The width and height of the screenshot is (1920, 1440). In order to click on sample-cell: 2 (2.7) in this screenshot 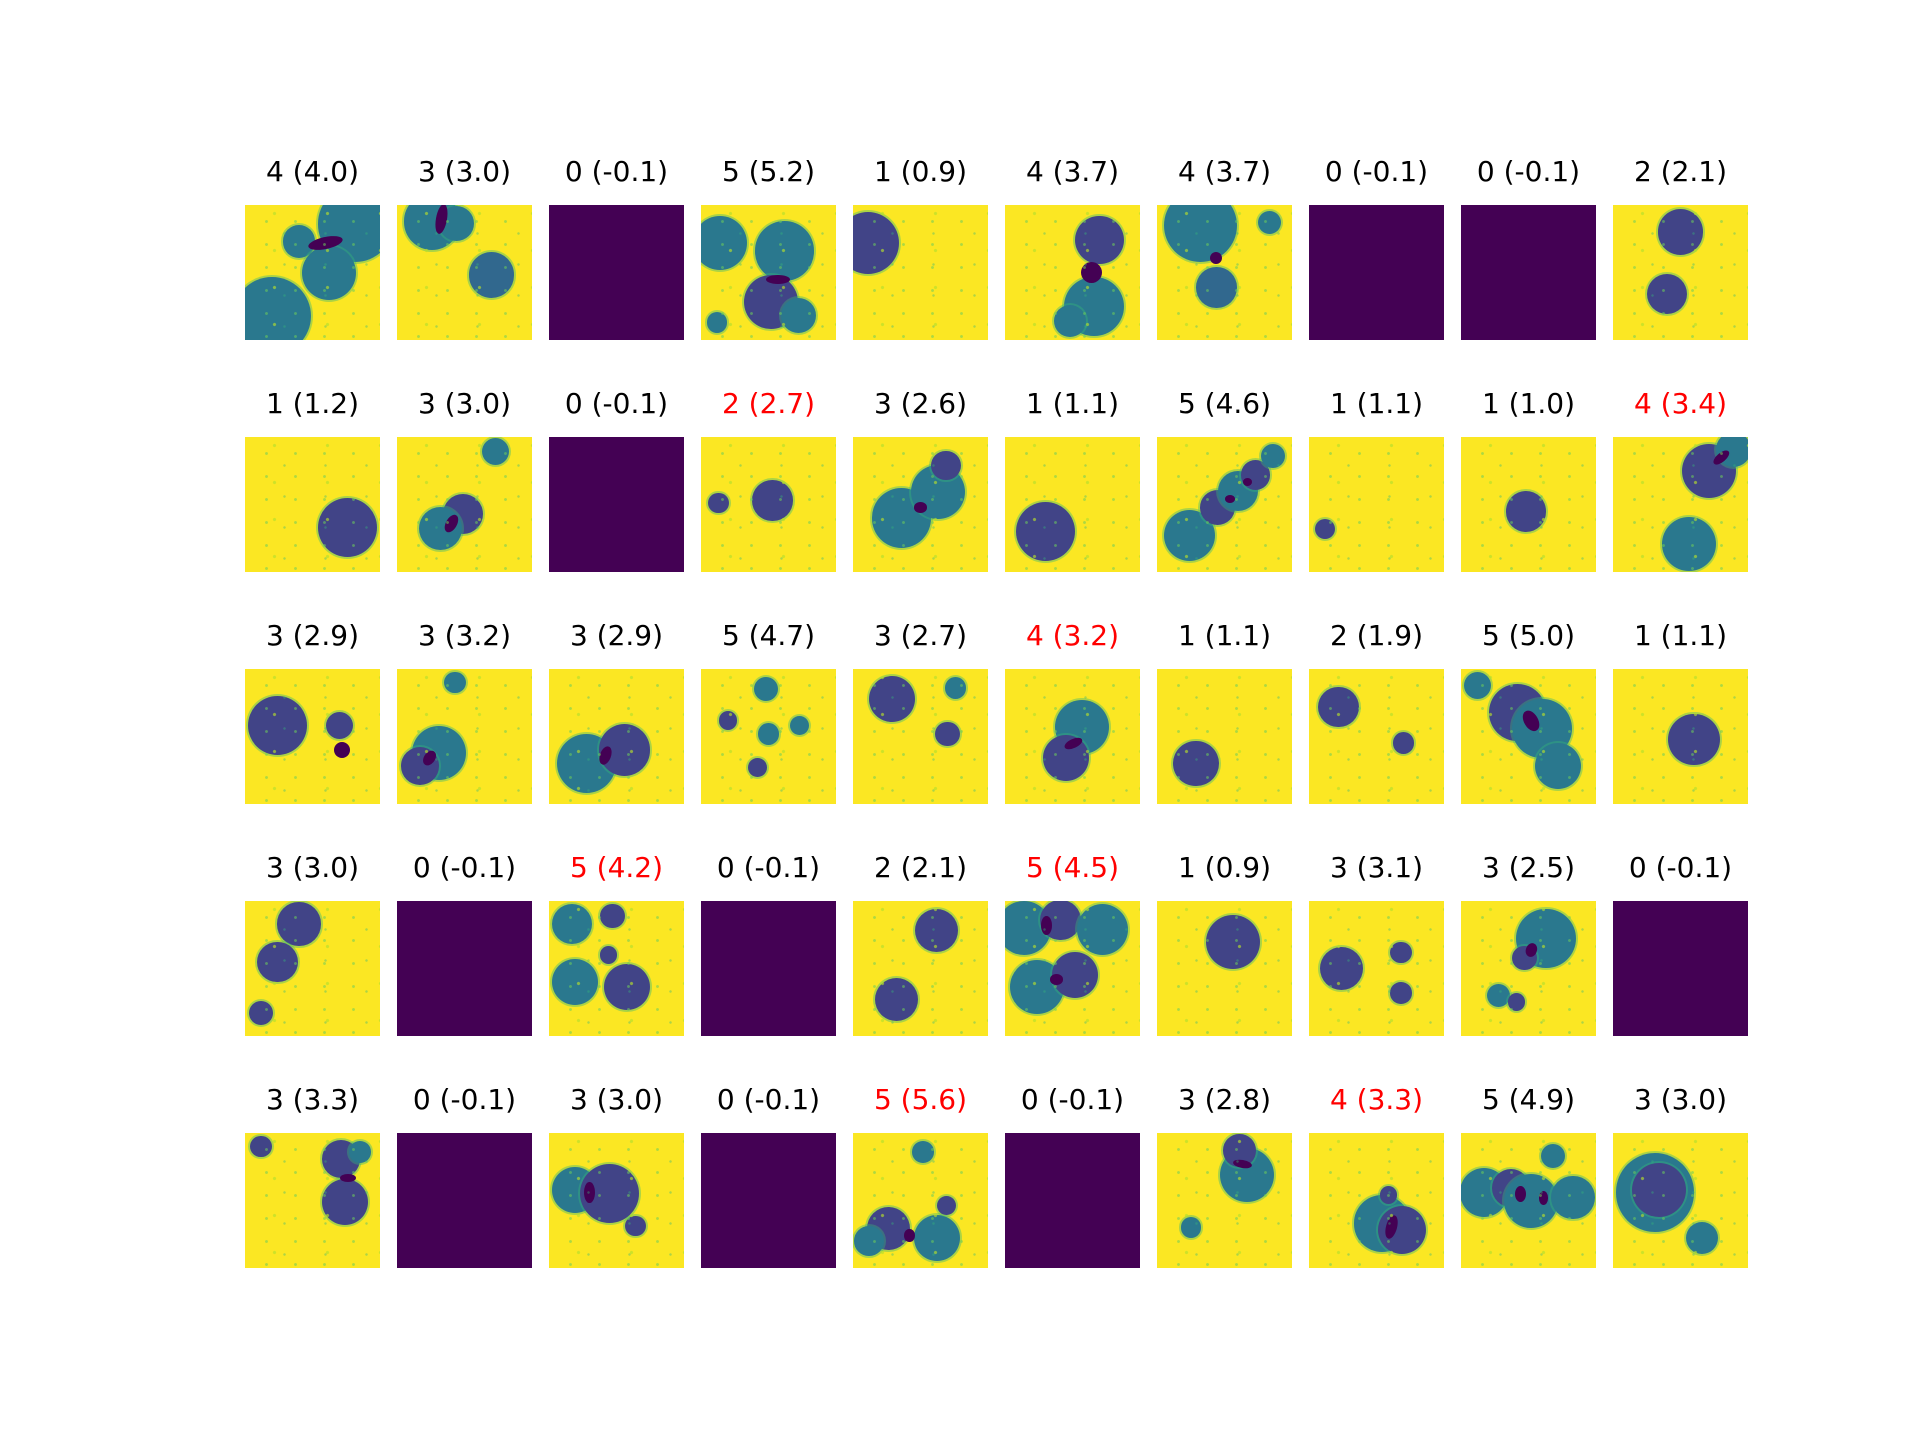, I will do `click(768, 478)`.